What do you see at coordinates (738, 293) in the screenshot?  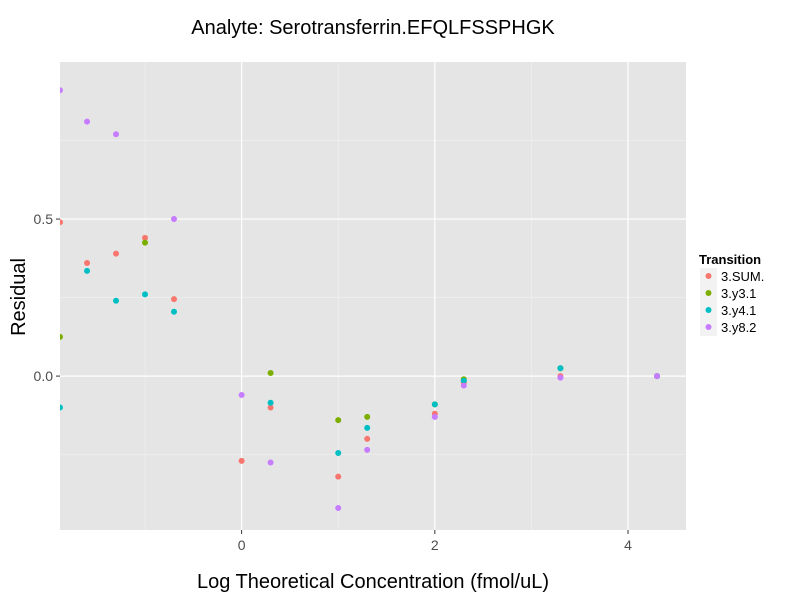 I see `legend-label: 3.y3.1` at bounding box center [738, 293].